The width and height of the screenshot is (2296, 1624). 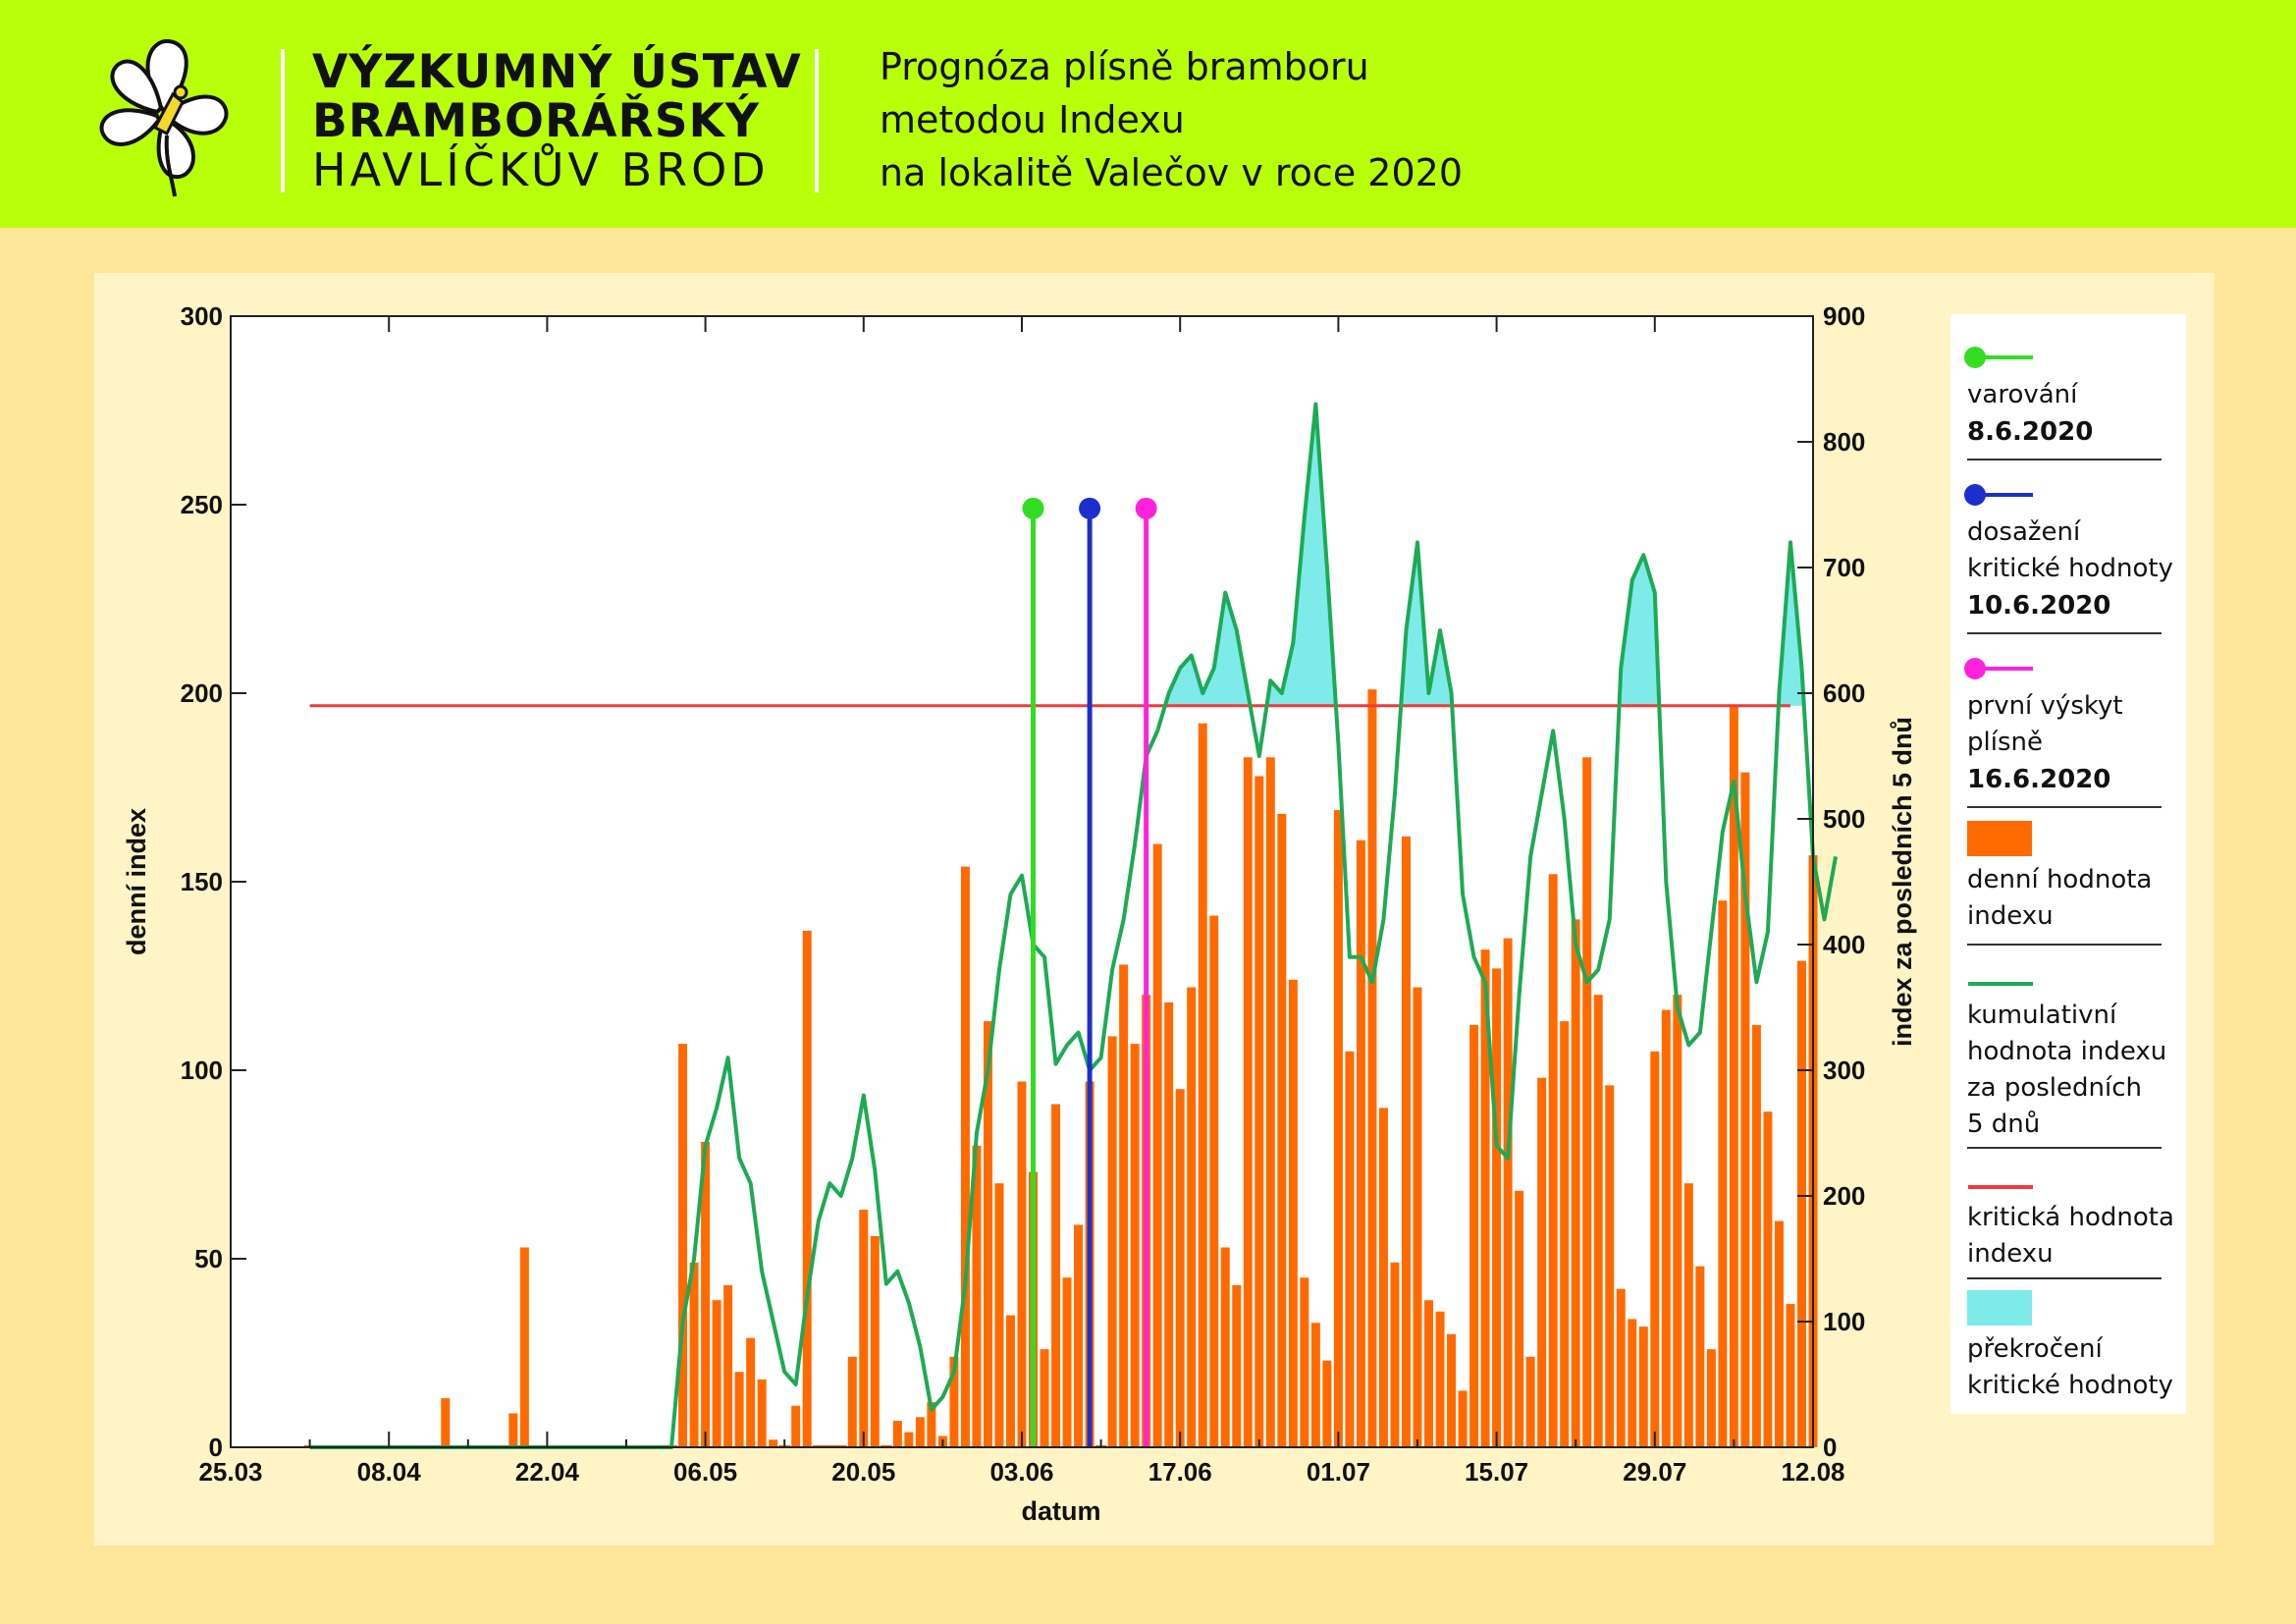 I want to click on y-axis-title: denní index, so click(x=136, y=881).